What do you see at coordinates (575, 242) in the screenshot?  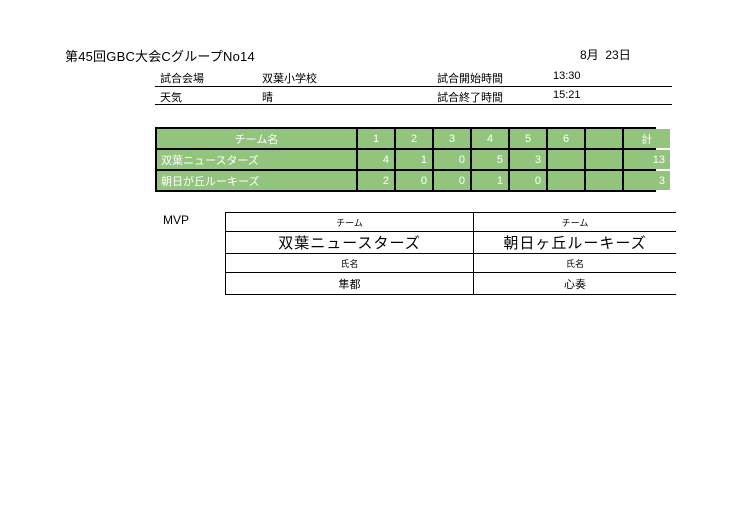 I see `mvp-team-name: 朝日ヶ丘ルーキーズ` at bounding box center [575, 242].